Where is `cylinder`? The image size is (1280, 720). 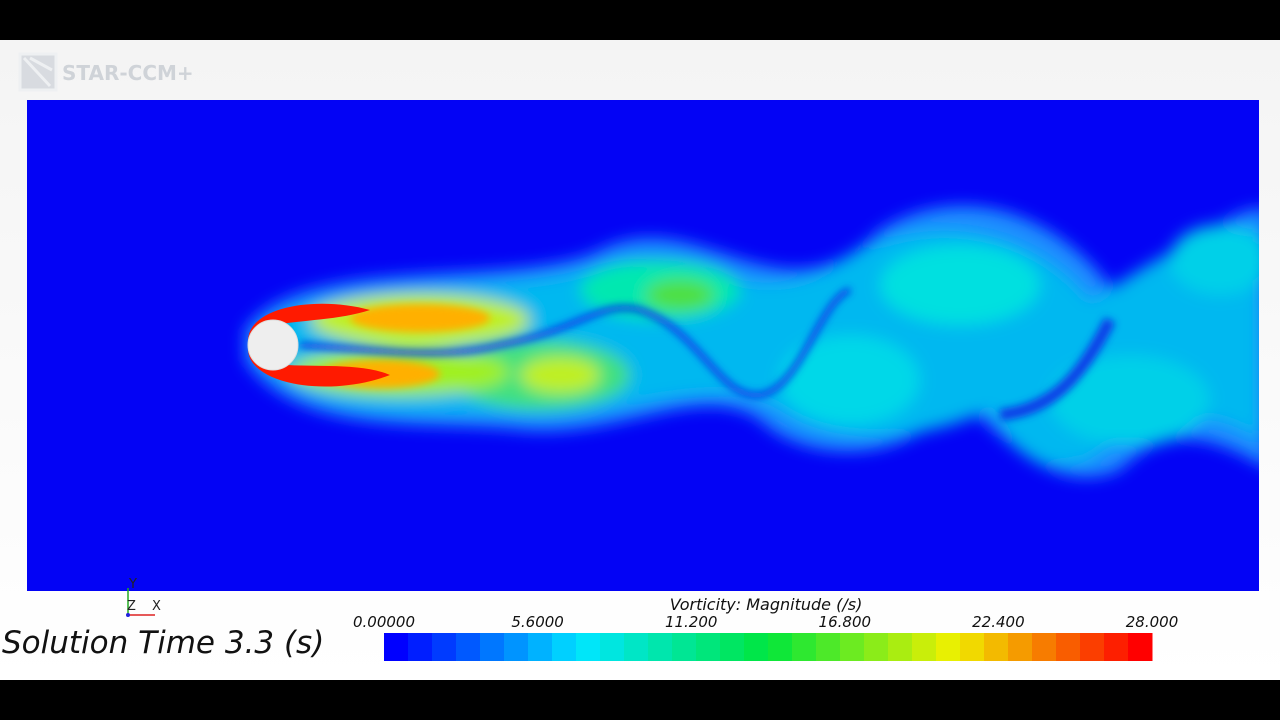
cylinder is located at coordinates (273, 345).